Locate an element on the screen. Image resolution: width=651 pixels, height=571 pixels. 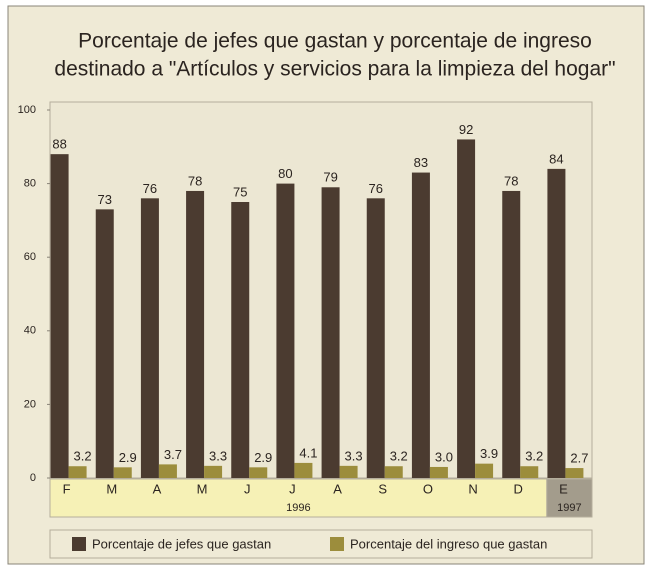
data-label: 73 is located at coordinates (105, 199).